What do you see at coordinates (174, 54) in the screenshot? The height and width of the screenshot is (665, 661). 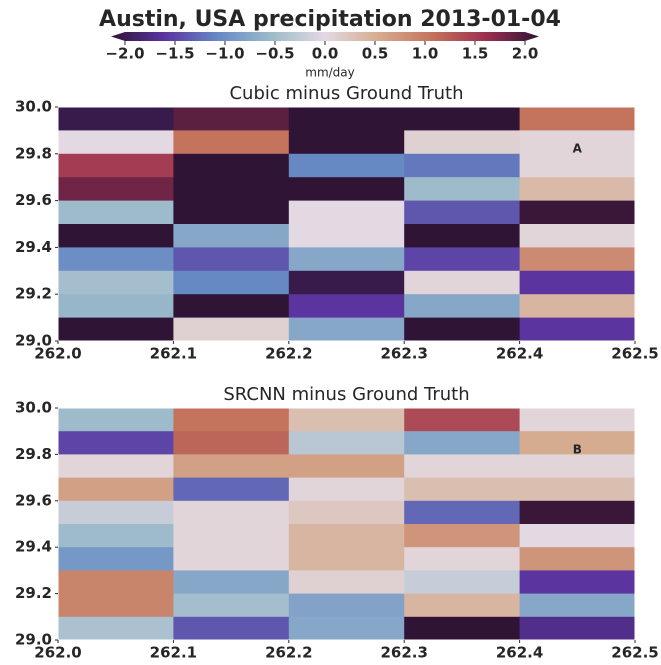 I see `colorbar-tick-label: −1.5` at bounding box center [174, 54].